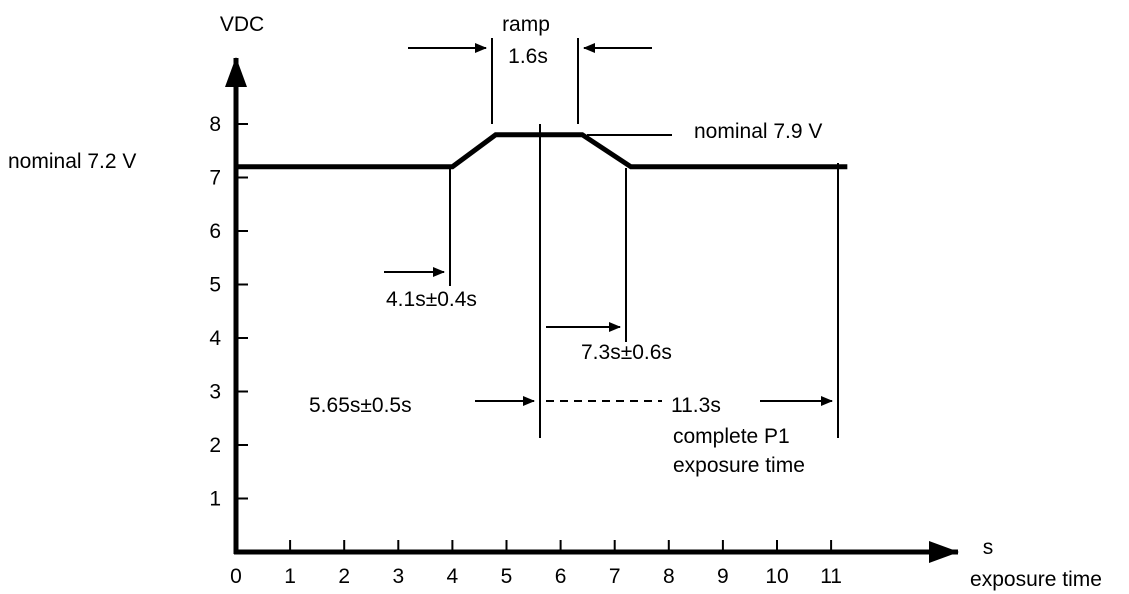 This screenshot has height=594, width=1129. What do you see at coordinates (526, 24) in the screenshot?
I see `ramp-title-label: ramp` at bounding box center [526, 24].